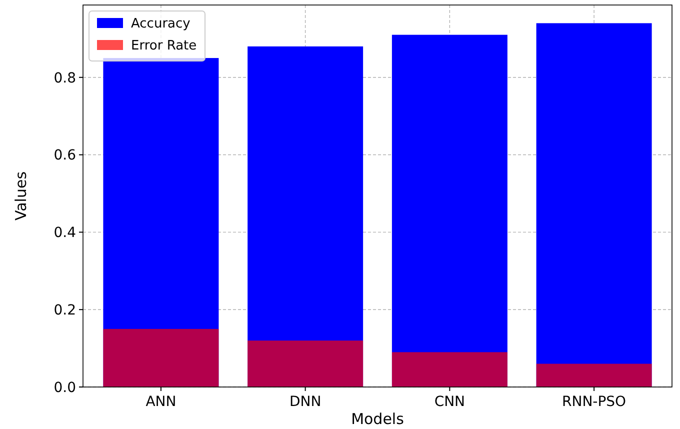 The image size is (680, 429). What do you see at coordinates (65, 388) in the screenshot?
I see `y-tick-label: 0.0` at bounding box center [65, 388].